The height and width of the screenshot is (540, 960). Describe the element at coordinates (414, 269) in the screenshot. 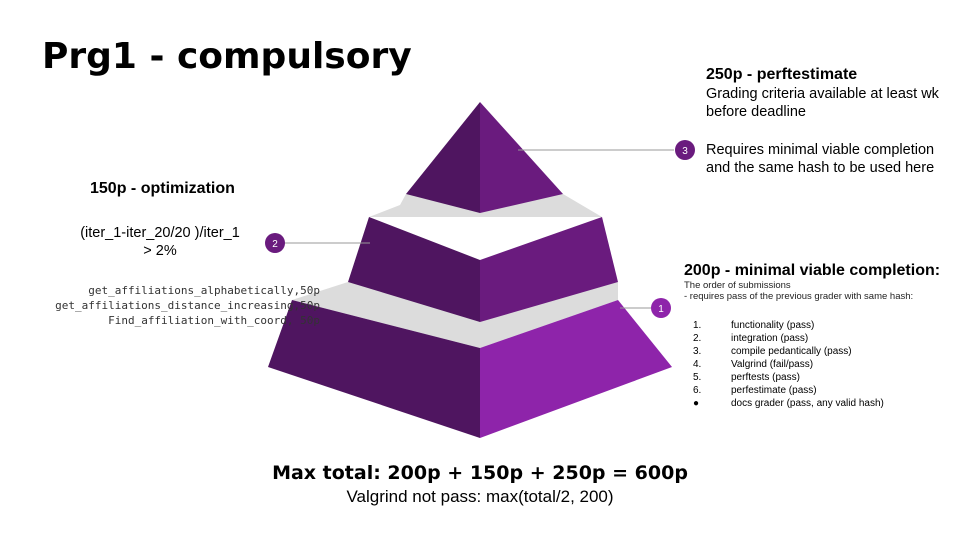

I see `middle-tier-left-face` at that location.